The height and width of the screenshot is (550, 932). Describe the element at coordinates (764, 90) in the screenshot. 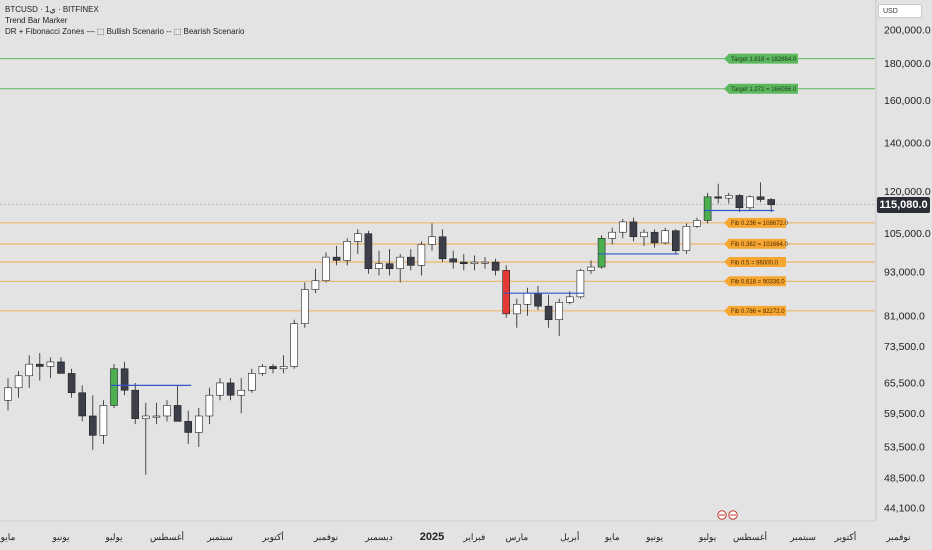

I see `target-label-1-text: Target 1.272 = 166056.0` at that location.